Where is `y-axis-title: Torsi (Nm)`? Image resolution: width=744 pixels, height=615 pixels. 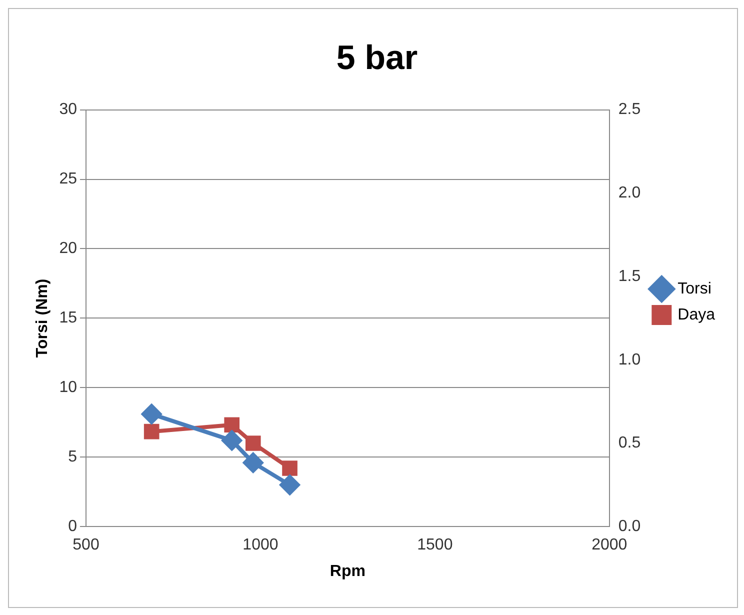 y-axis-title: Torsi (Nm) is located at coordinates (43, 318).